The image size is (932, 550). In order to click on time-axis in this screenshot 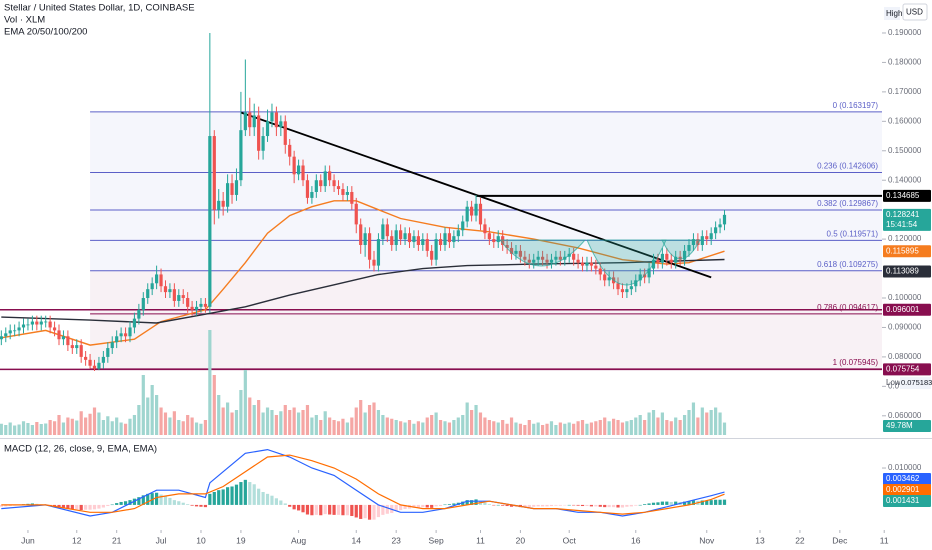, I will do `click(466, 540)`.